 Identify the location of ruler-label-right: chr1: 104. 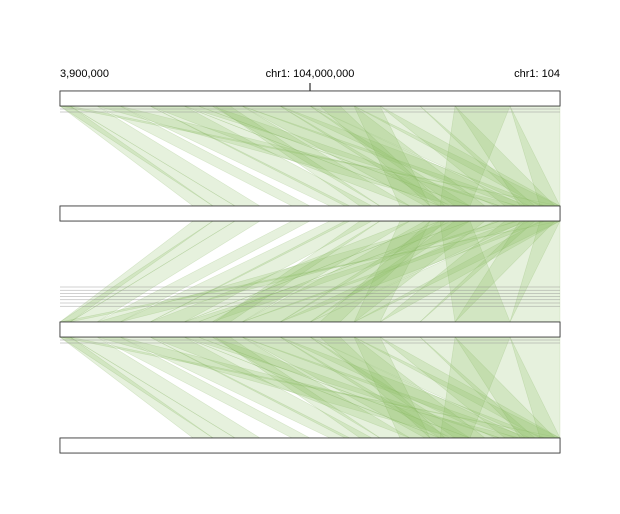
(537, 74).